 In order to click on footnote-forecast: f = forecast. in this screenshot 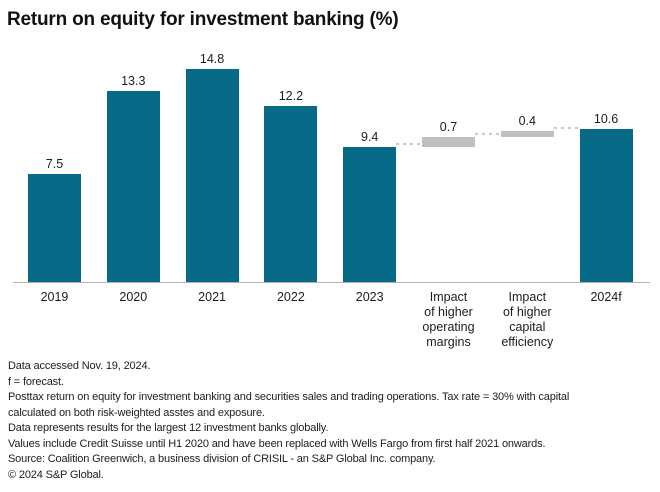, I will do `click(36, 381)`.